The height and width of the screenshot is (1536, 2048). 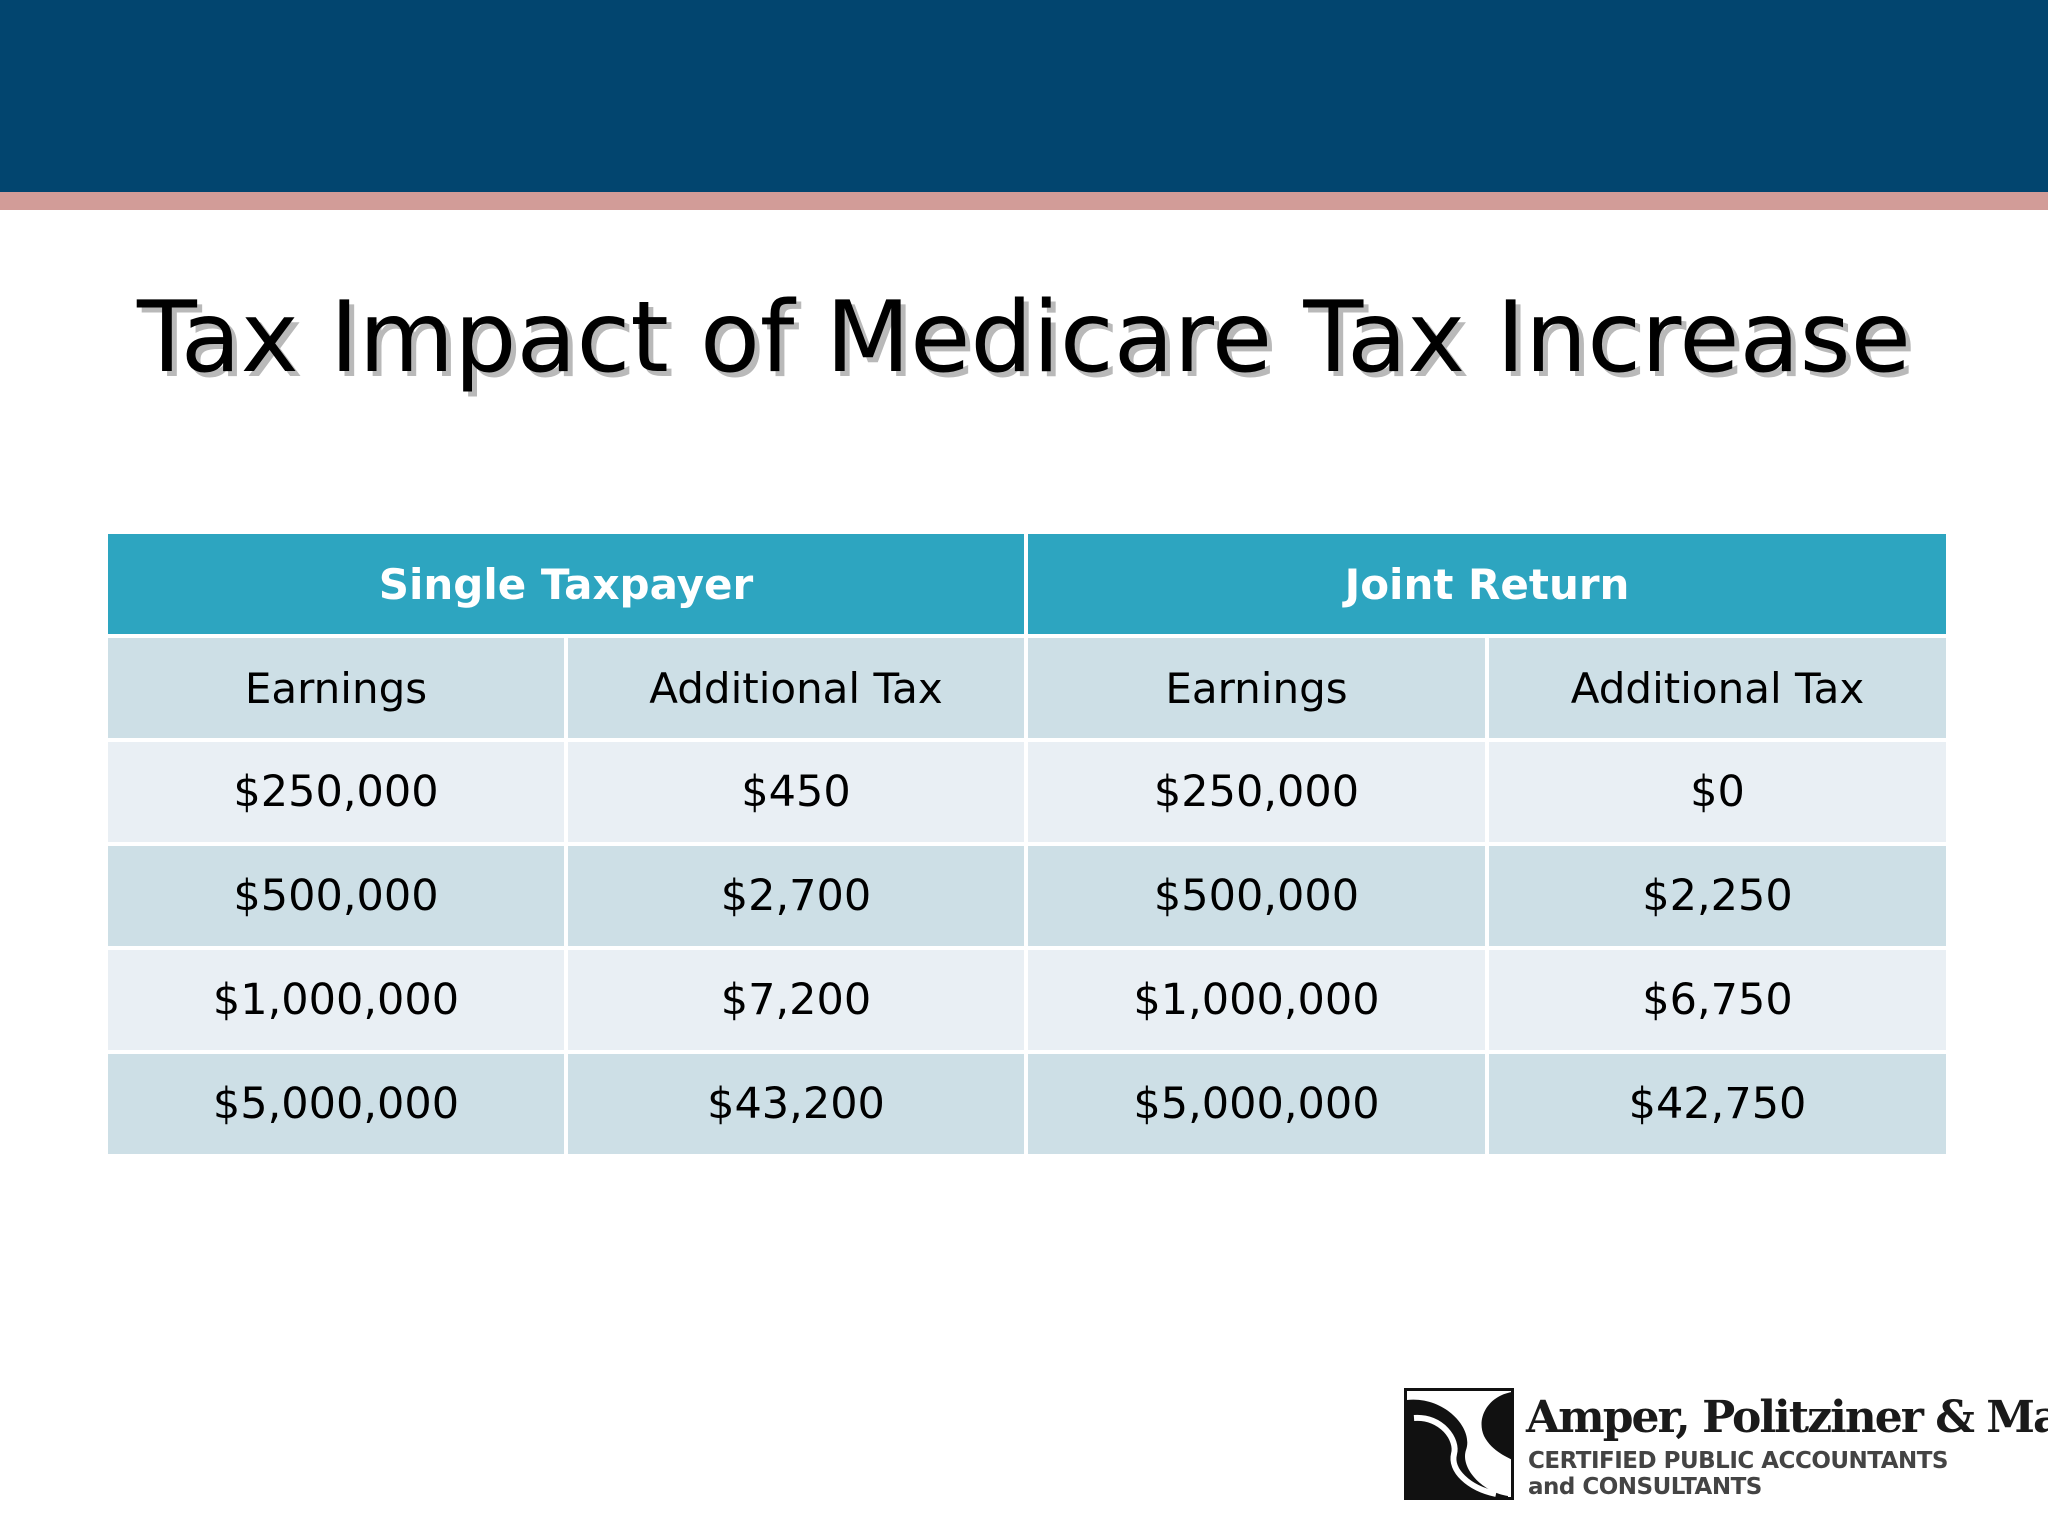 What do you see at coordinates (1487, 584) in the screenshot?
I see `group-header-joint-return: Joint Return` at bounding box center [1487, 584].